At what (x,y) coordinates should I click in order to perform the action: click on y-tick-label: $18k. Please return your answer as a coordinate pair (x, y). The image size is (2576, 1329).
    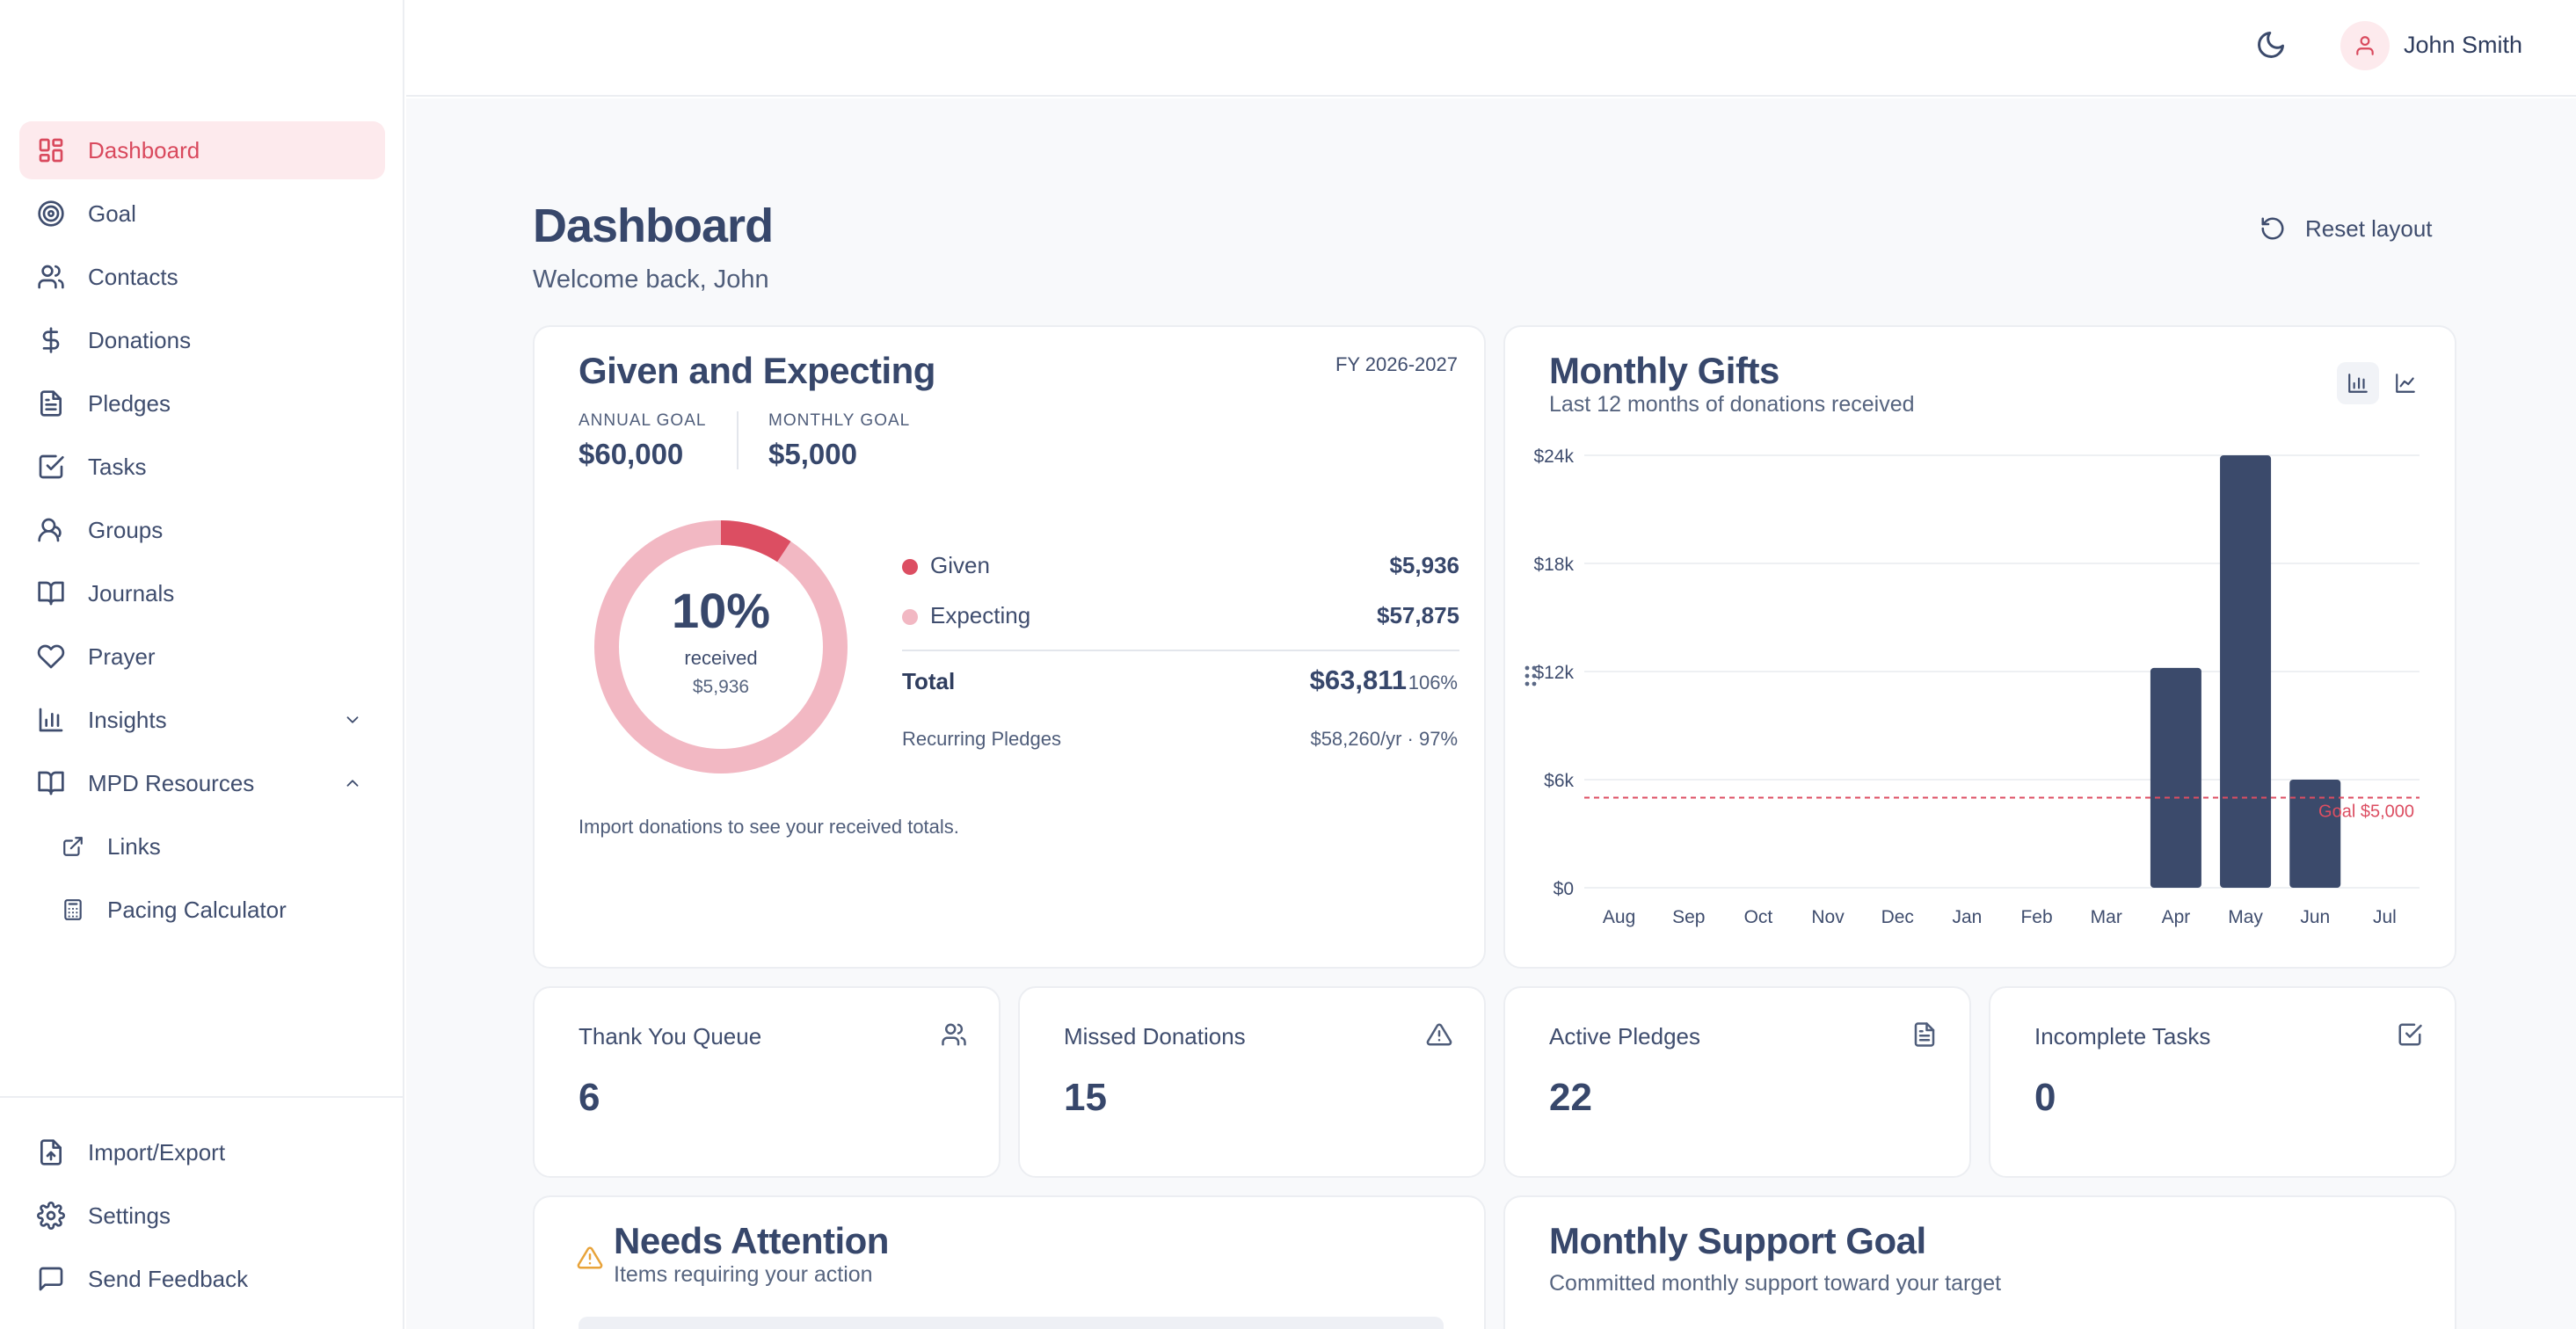
    Looking at the image, I should click on (1553, 565).